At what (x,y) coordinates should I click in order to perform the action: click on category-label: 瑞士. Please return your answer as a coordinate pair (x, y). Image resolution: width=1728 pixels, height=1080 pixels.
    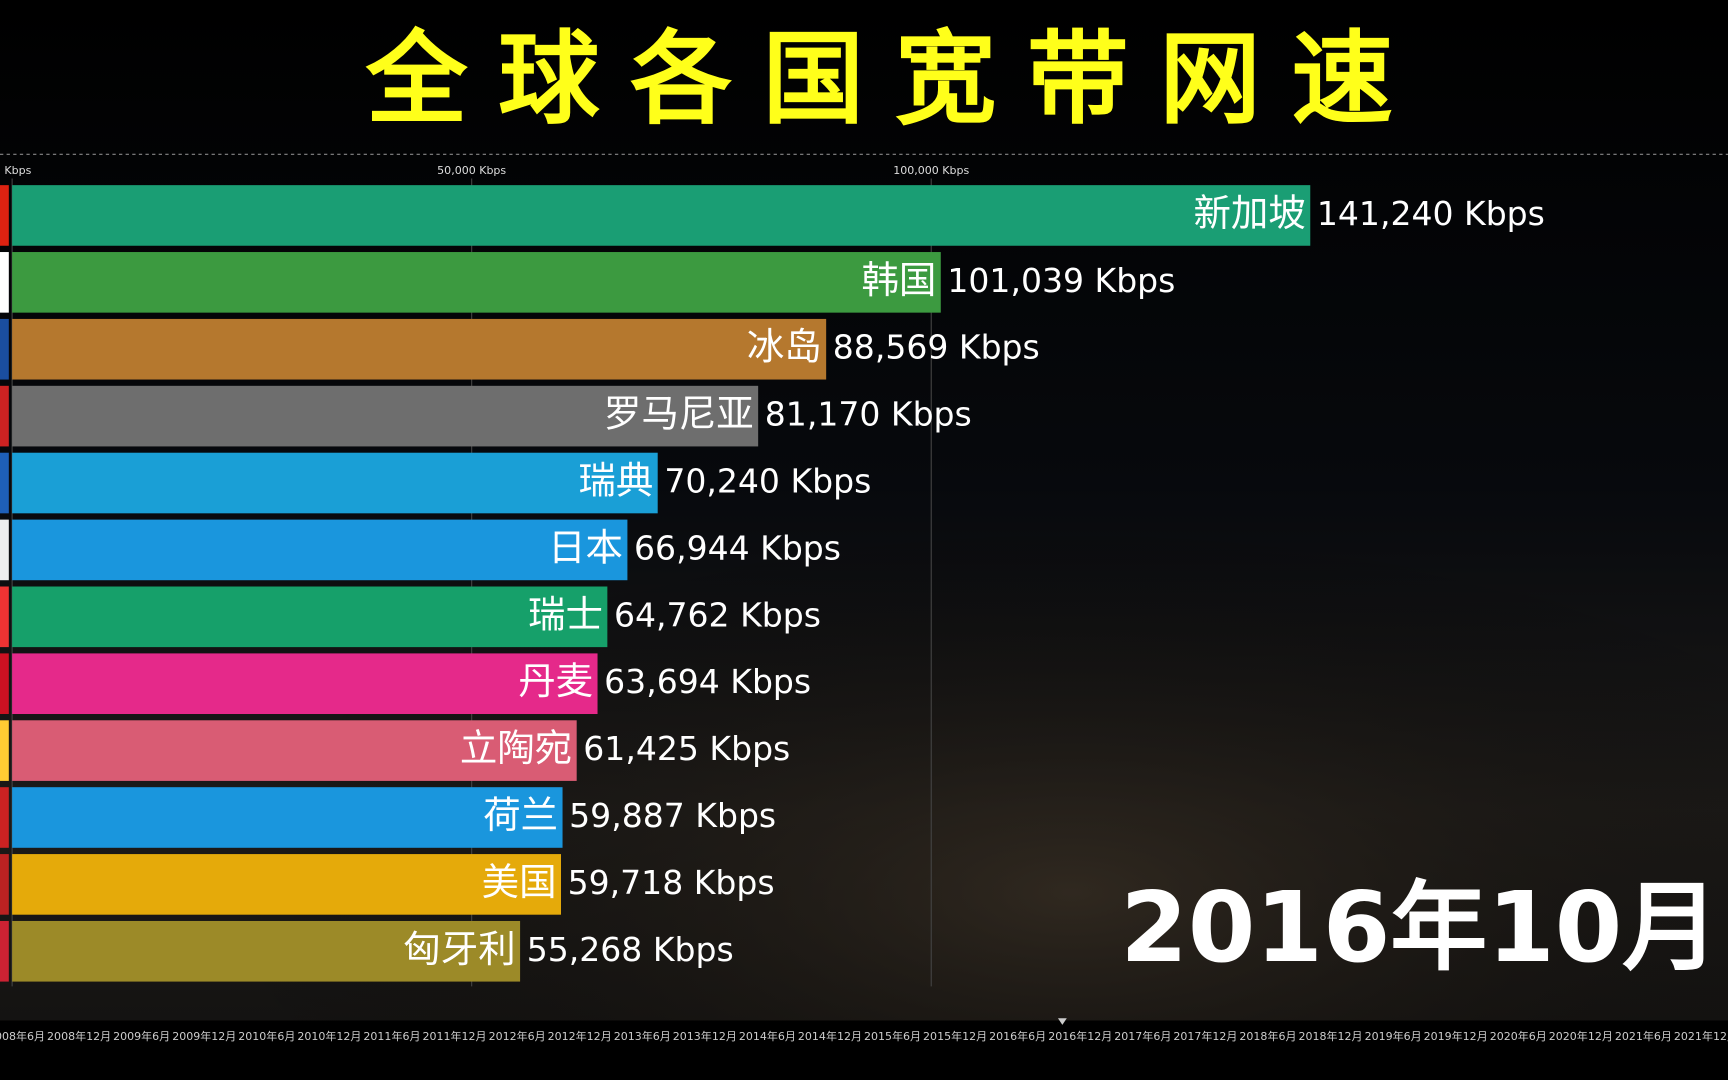
    Looking at the image, I should click on (565, 614).